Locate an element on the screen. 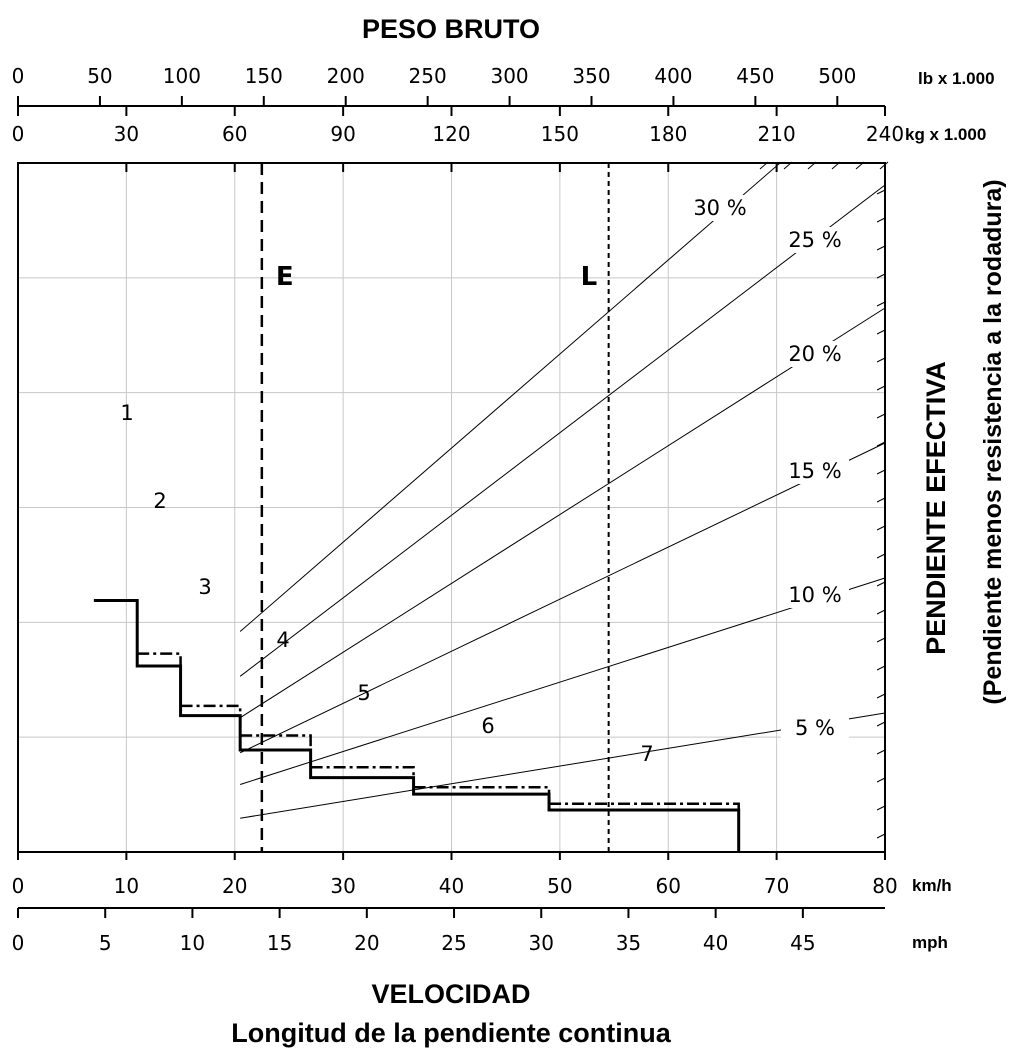  kg-tick-label: 240 is located at coordinates (885, 134).